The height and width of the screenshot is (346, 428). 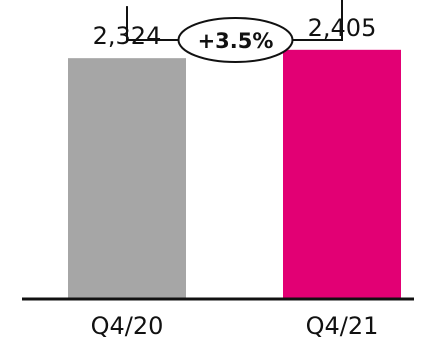 I want to click on annotation-bubble, so click(x=235, y=40).